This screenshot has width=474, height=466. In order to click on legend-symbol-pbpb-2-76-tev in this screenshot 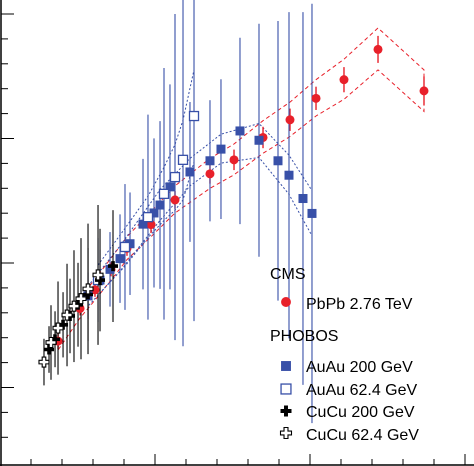, I will do `click(286, 302)`.